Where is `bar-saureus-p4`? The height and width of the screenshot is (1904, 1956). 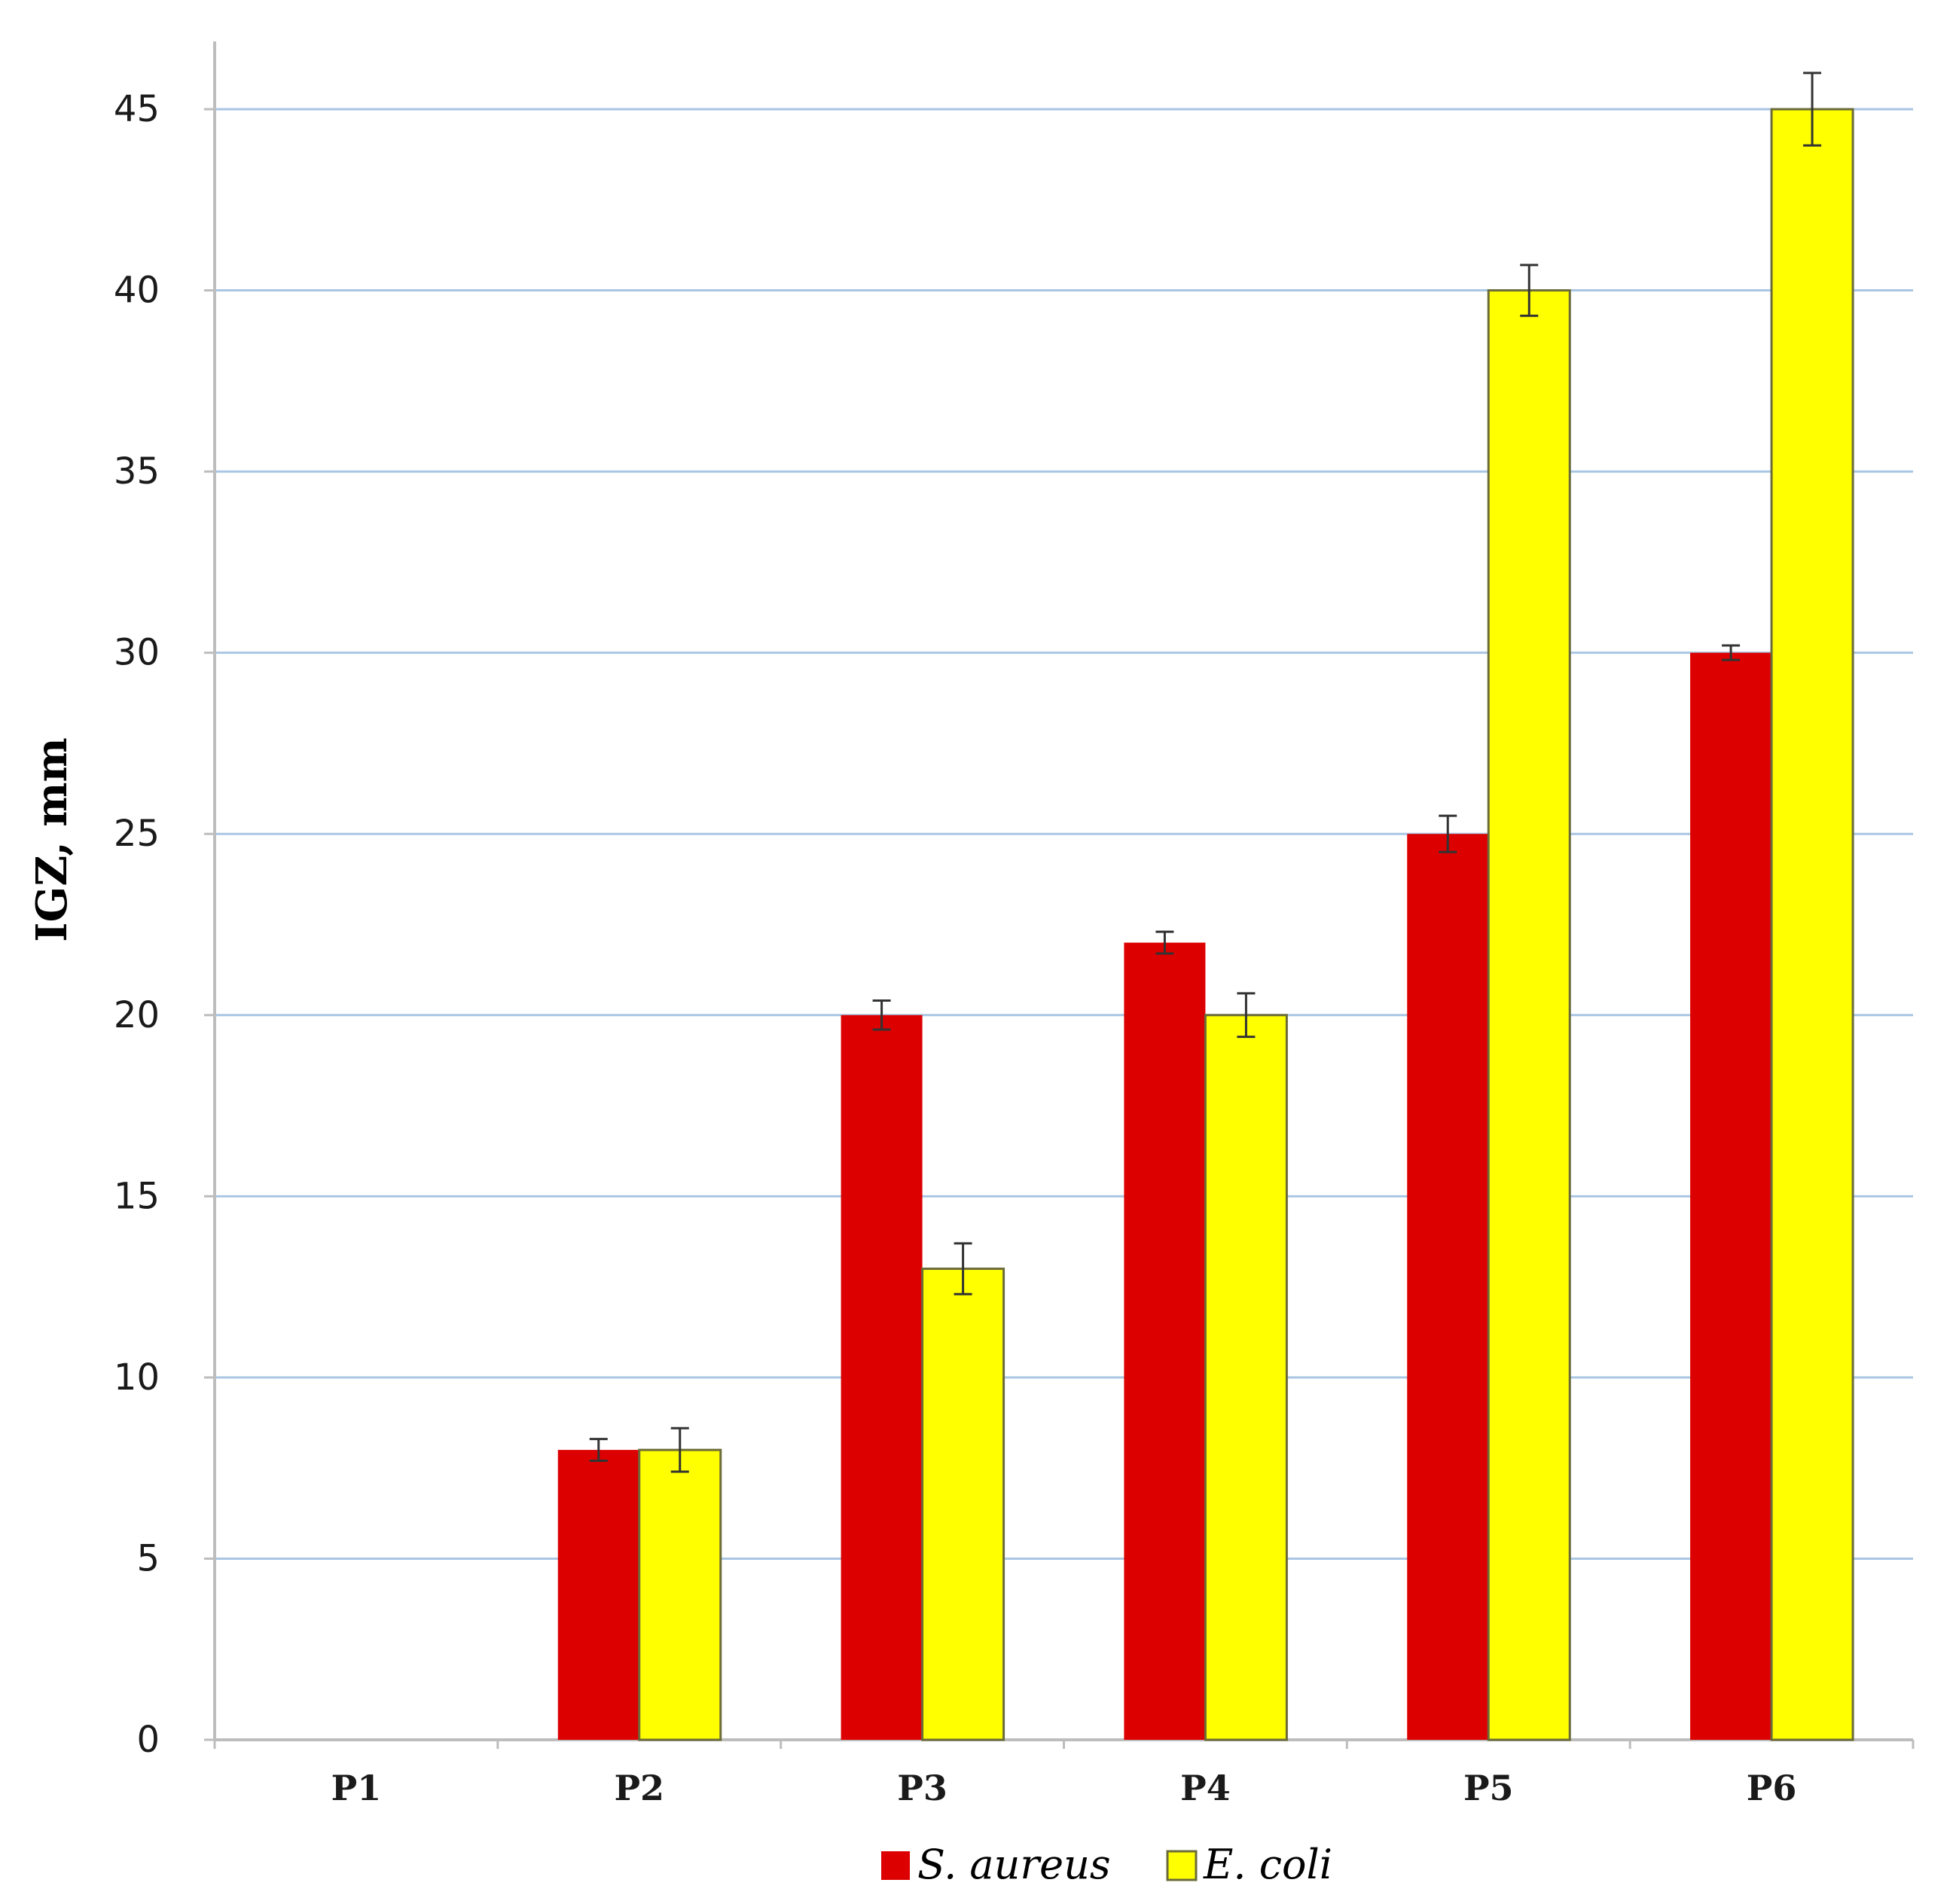 bar-saureus-p4 is located at coordinates (1165, 1341).